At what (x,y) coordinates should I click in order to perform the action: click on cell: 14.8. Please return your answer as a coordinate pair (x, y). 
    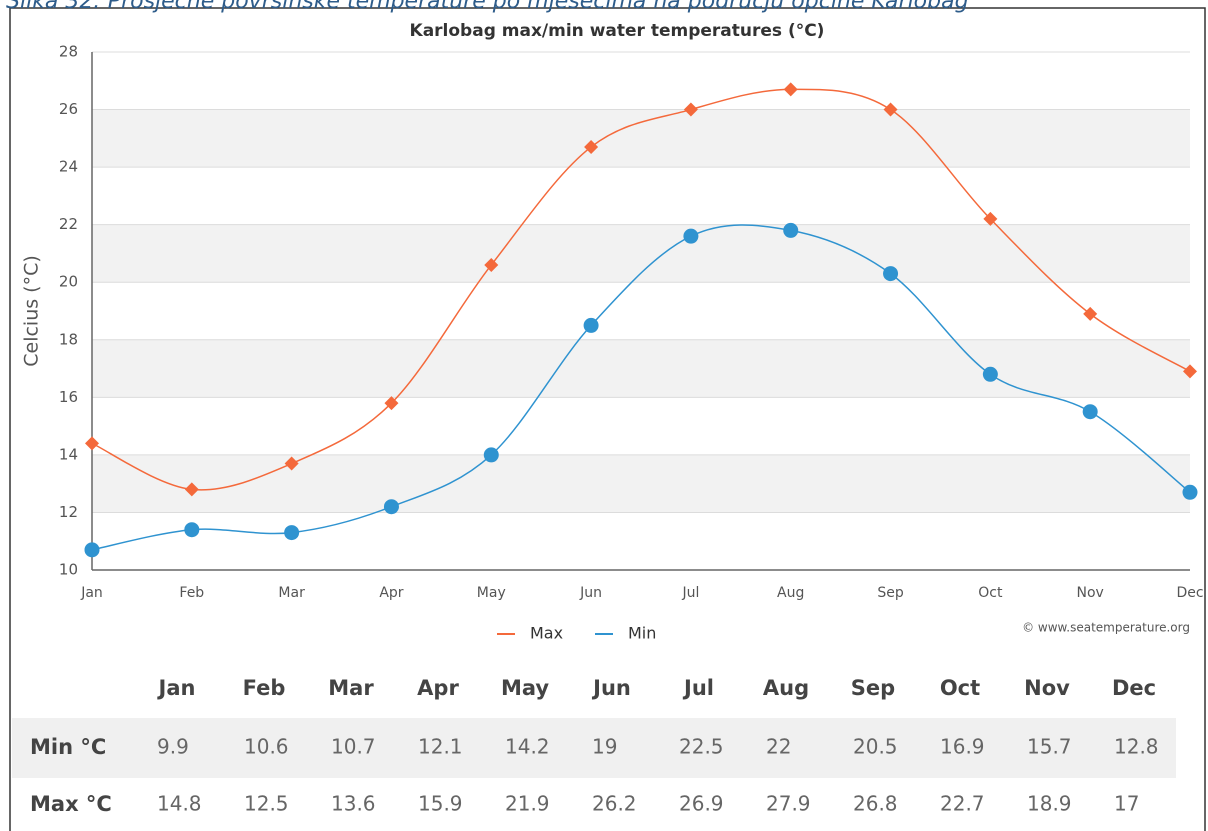
    Looking at the image, I should click on (179, 804).